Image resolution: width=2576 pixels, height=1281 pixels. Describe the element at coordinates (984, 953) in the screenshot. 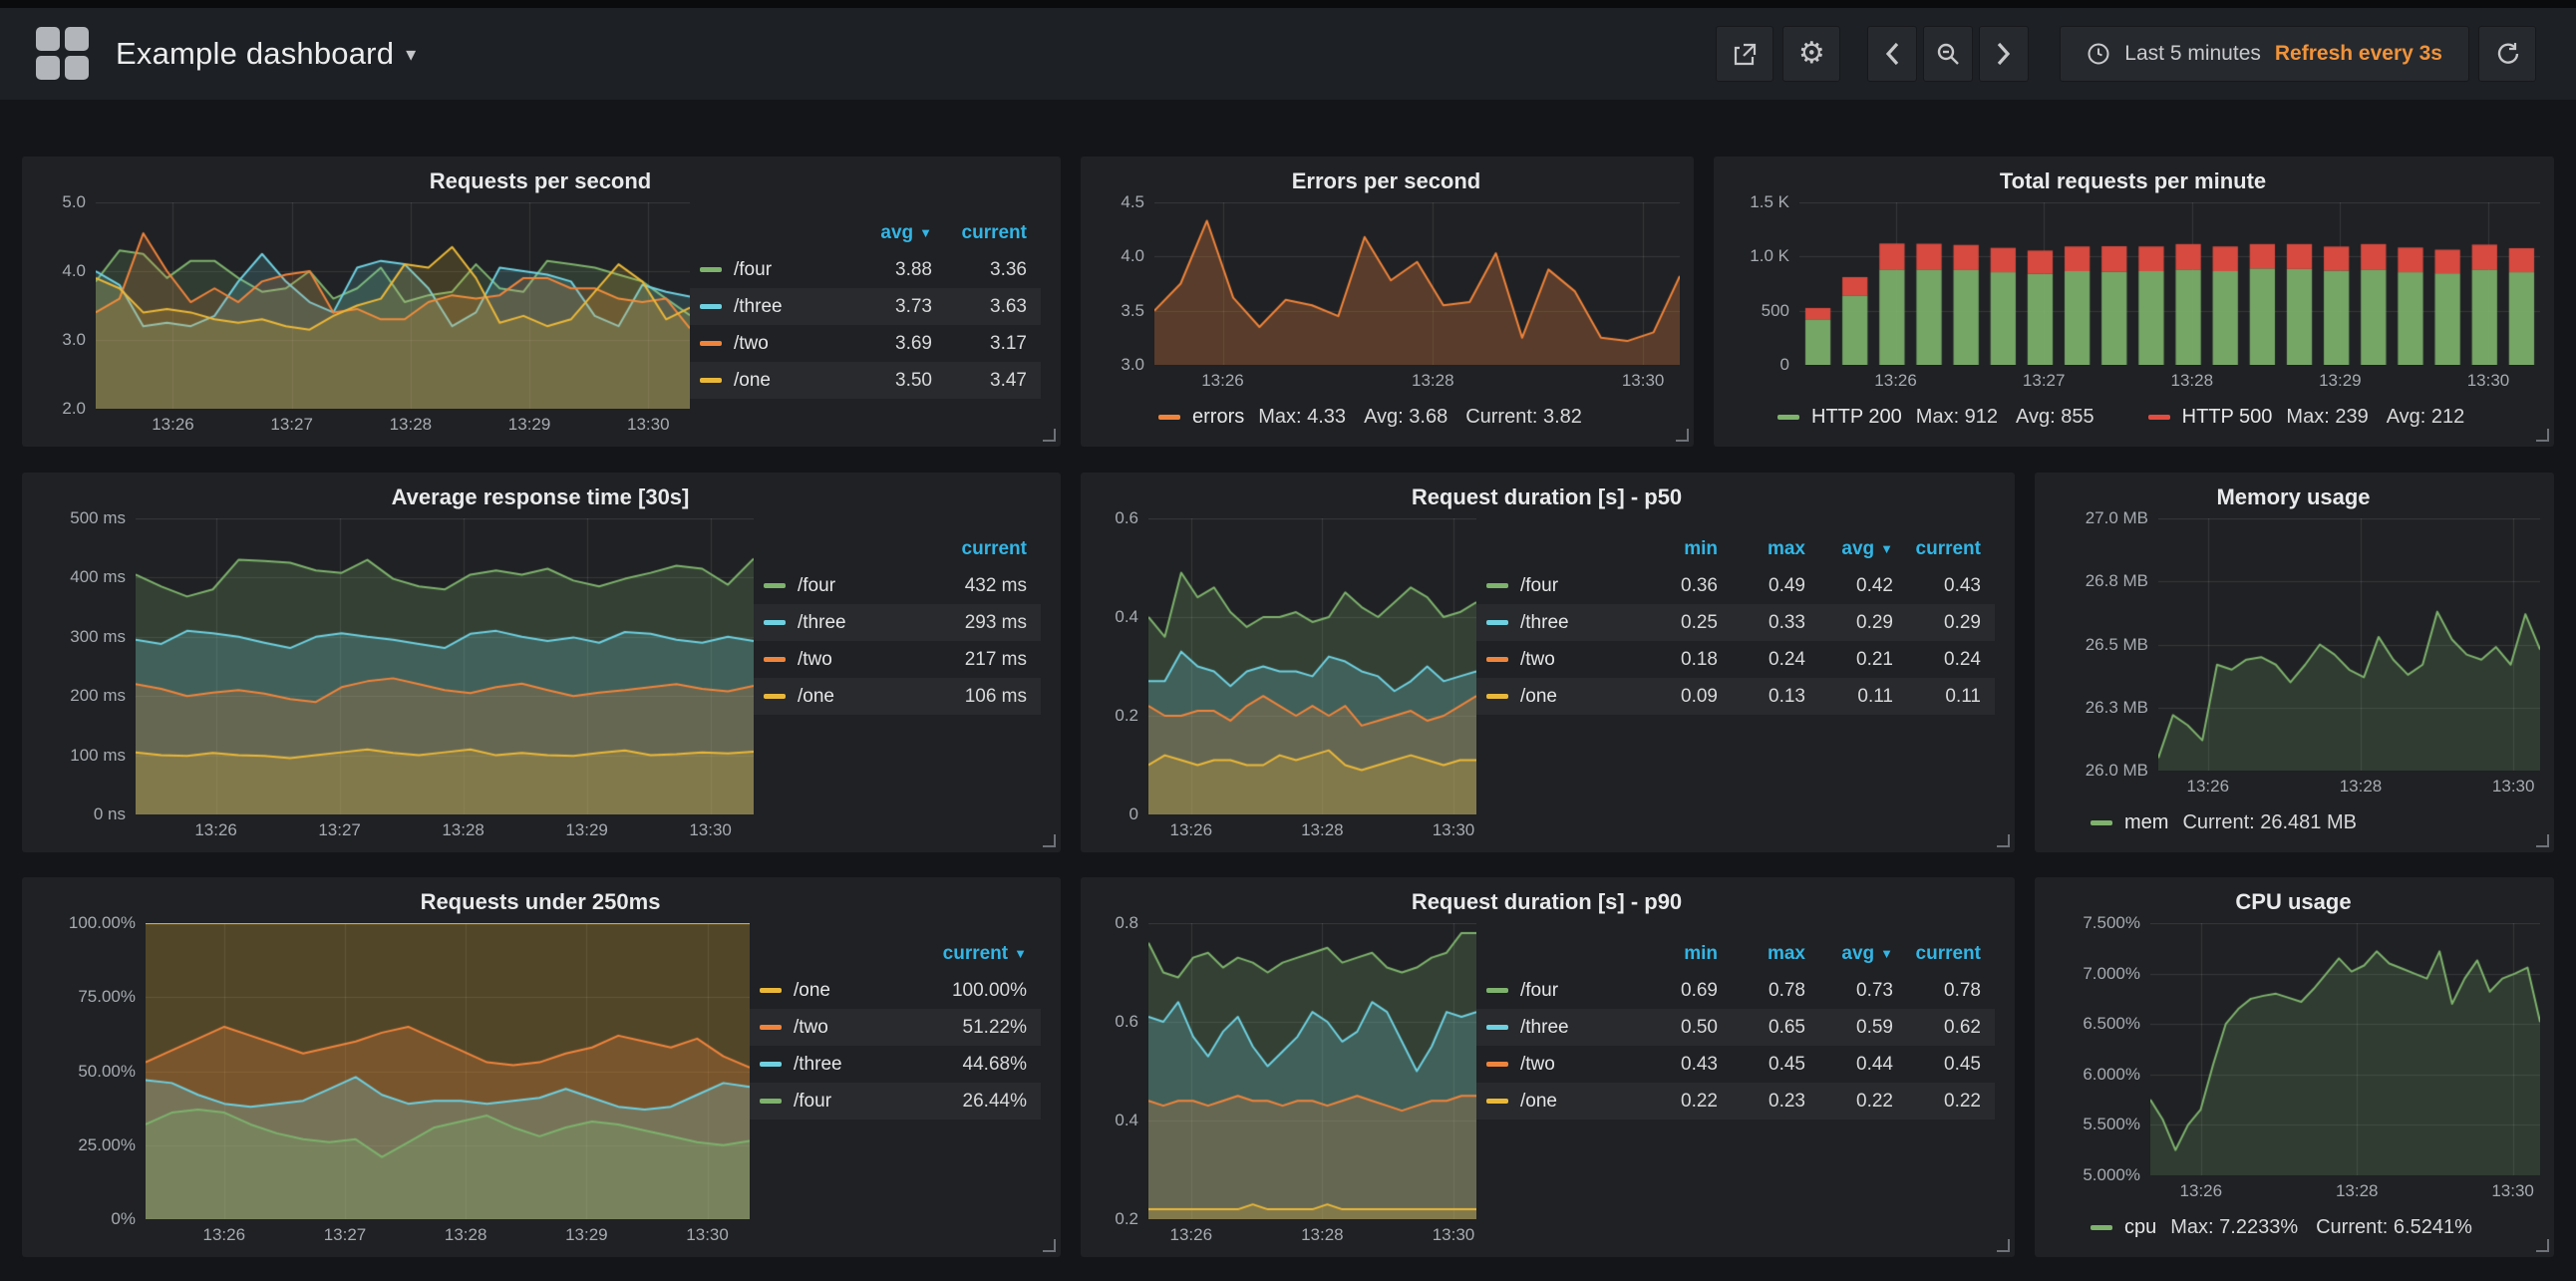

I see `legend-column-header: current ▼` at that location.